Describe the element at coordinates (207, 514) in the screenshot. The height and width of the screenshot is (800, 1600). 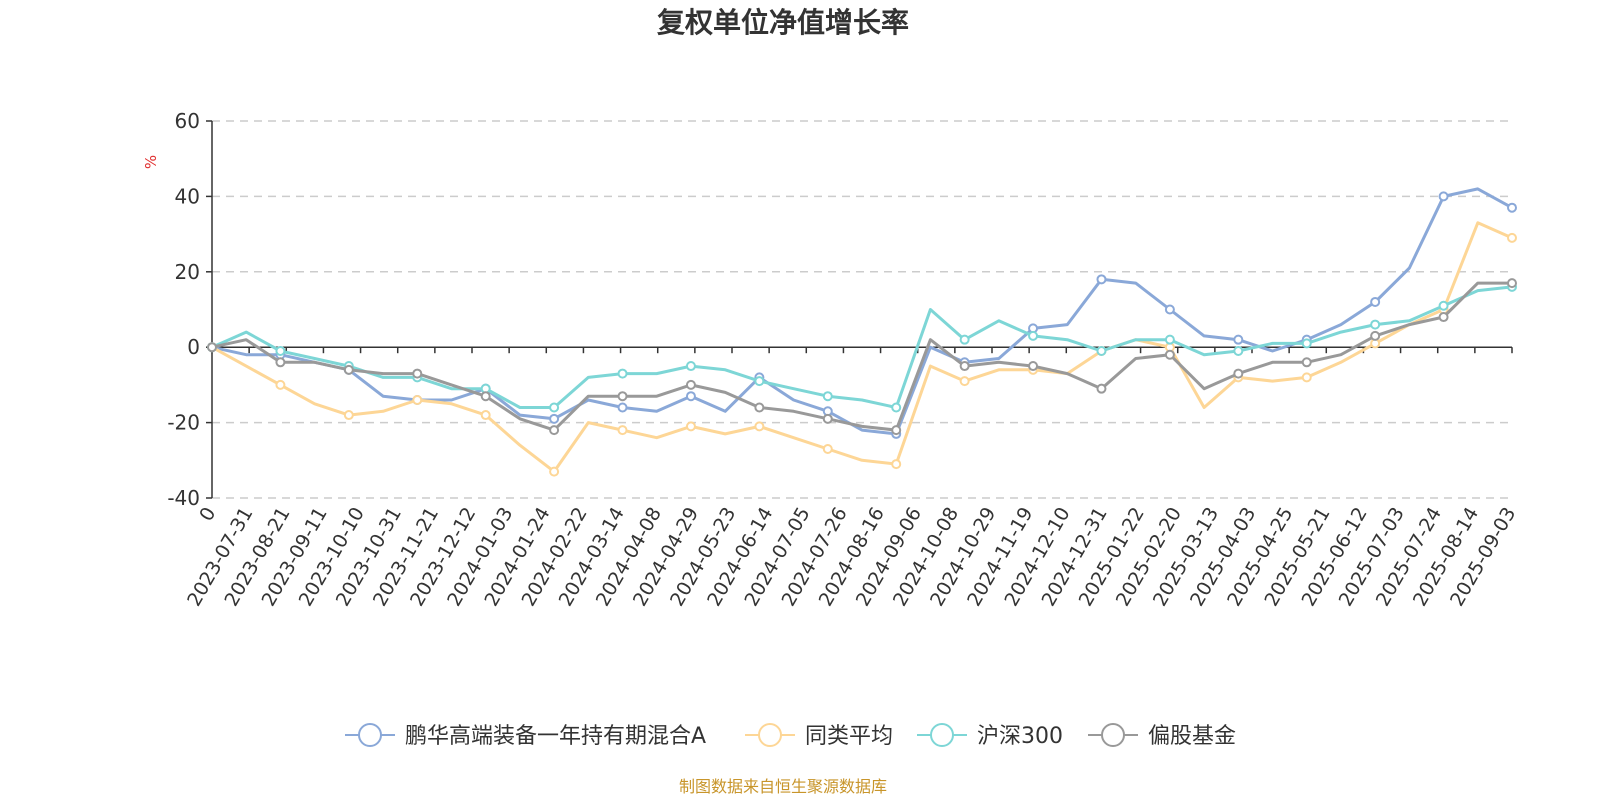
I see `x-tick-label: 0` at that location.